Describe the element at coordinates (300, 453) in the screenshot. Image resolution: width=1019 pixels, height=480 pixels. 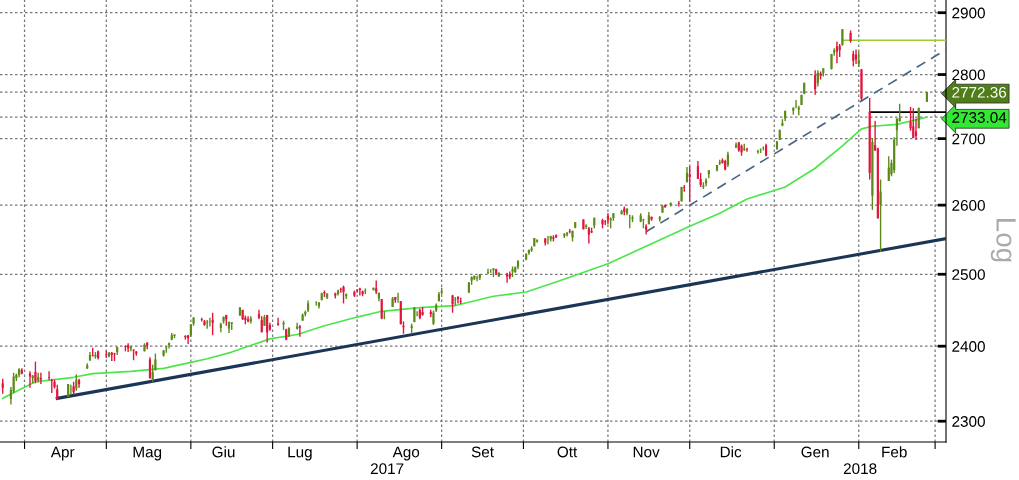
I see `x-tick-label: Lug` at that location.